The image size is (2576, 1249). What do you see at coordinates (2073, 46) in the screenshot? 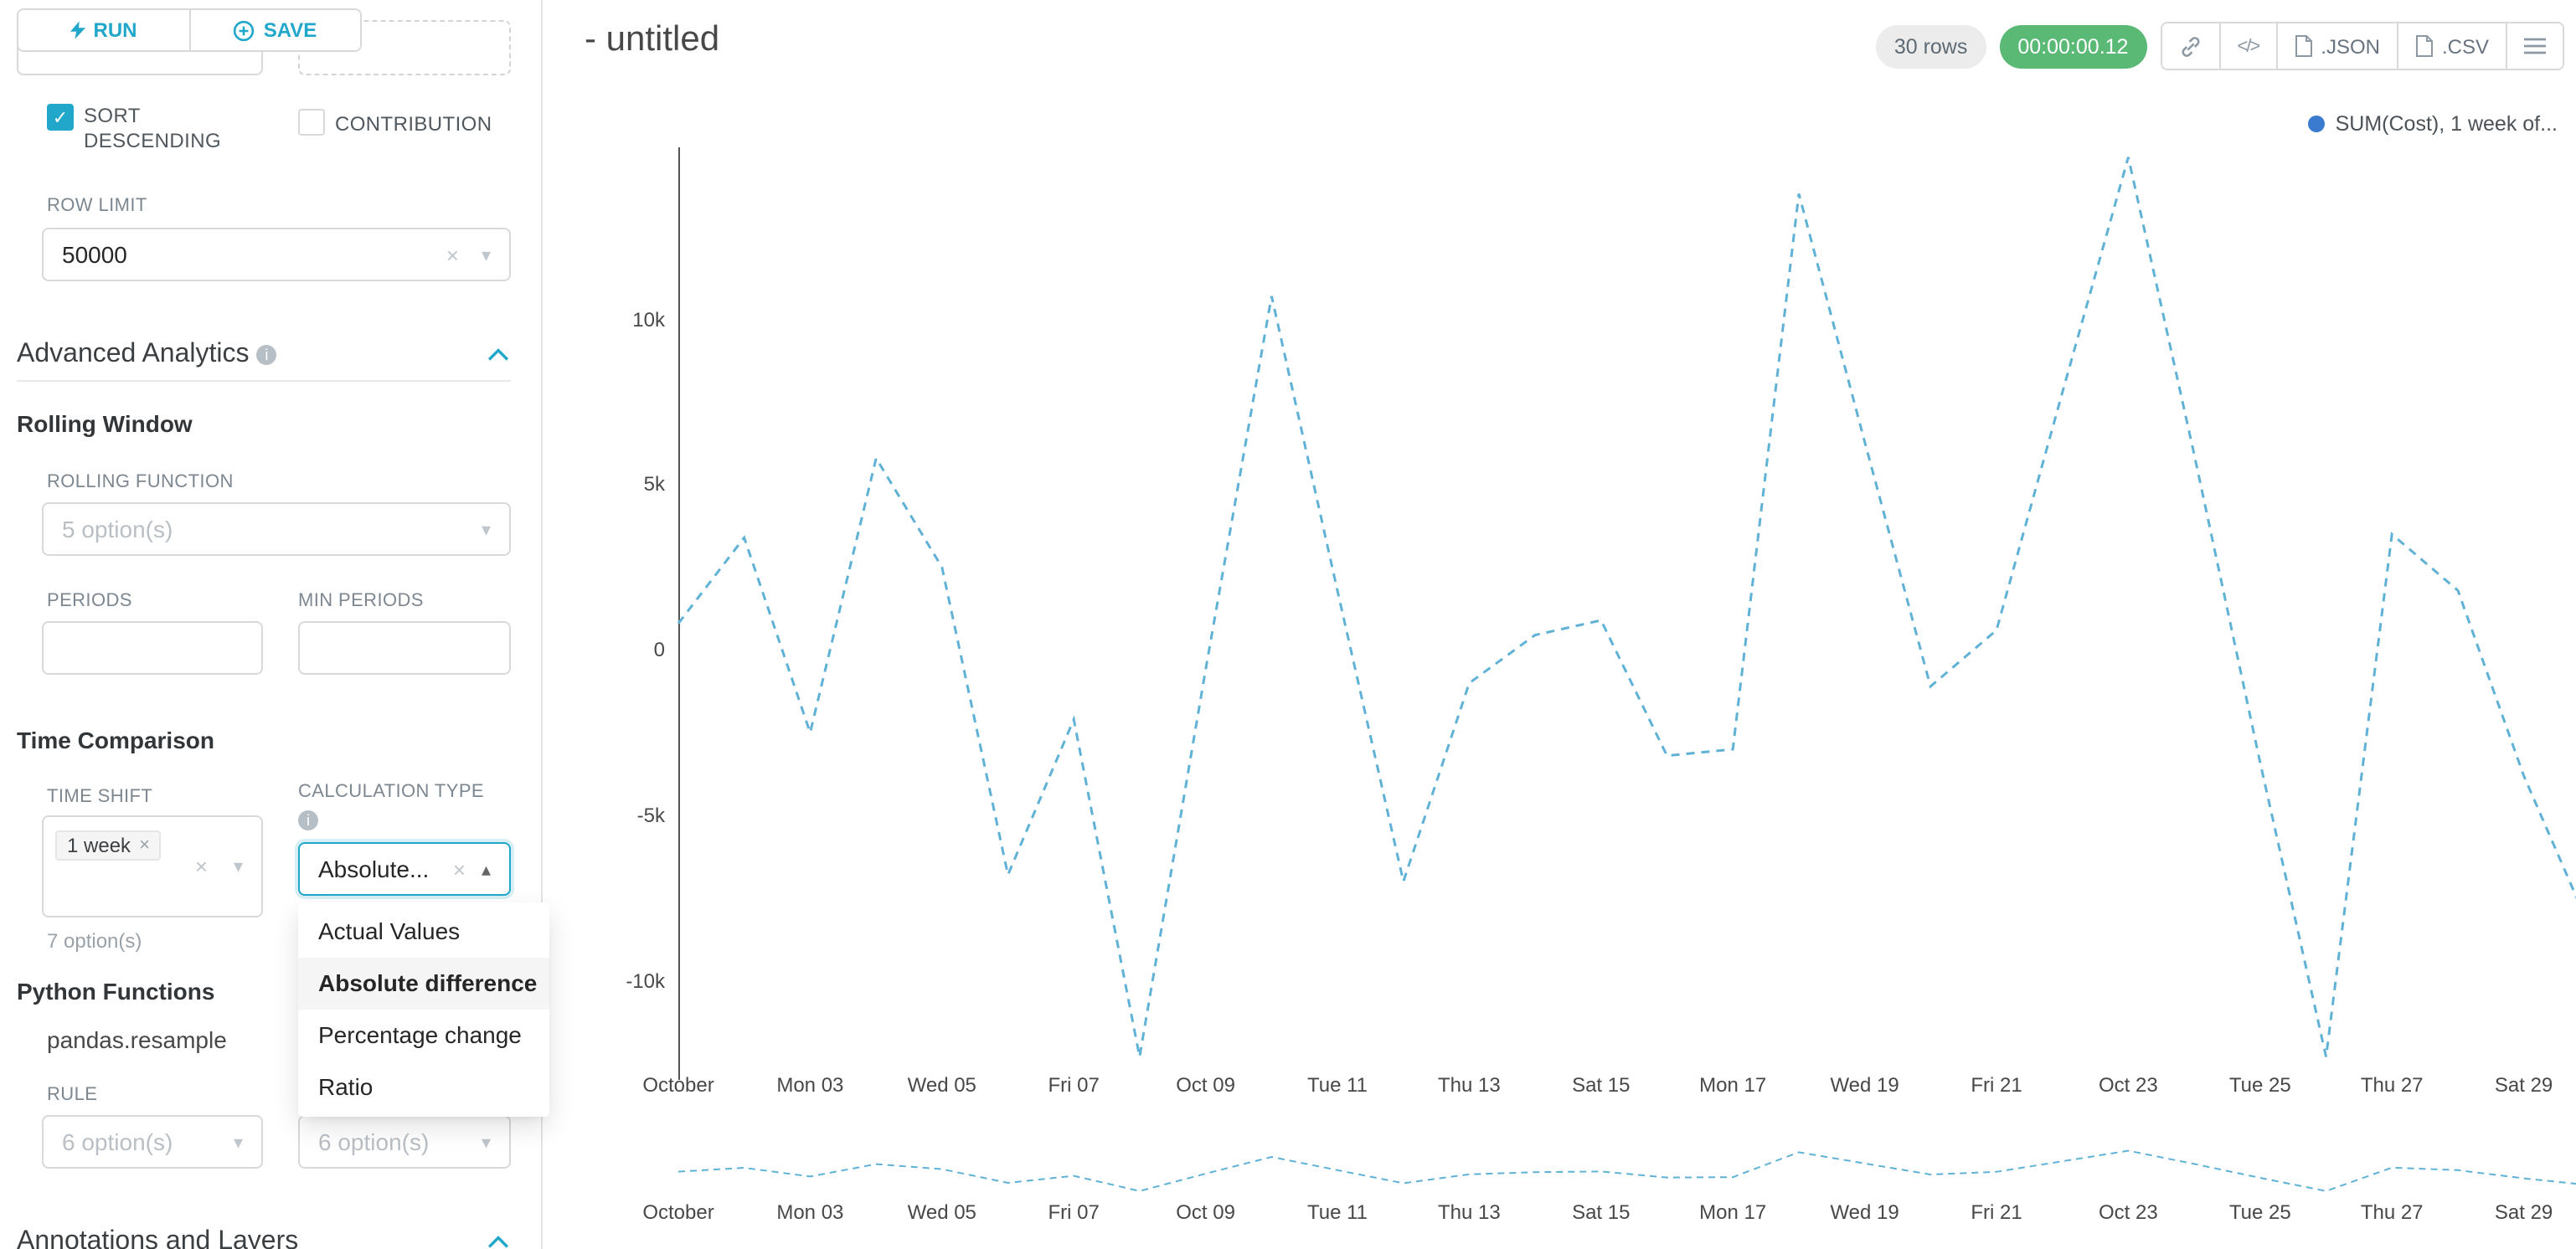
I see `query-timer-badge: 00:00:00.12` at bounding box center [2073, 46].